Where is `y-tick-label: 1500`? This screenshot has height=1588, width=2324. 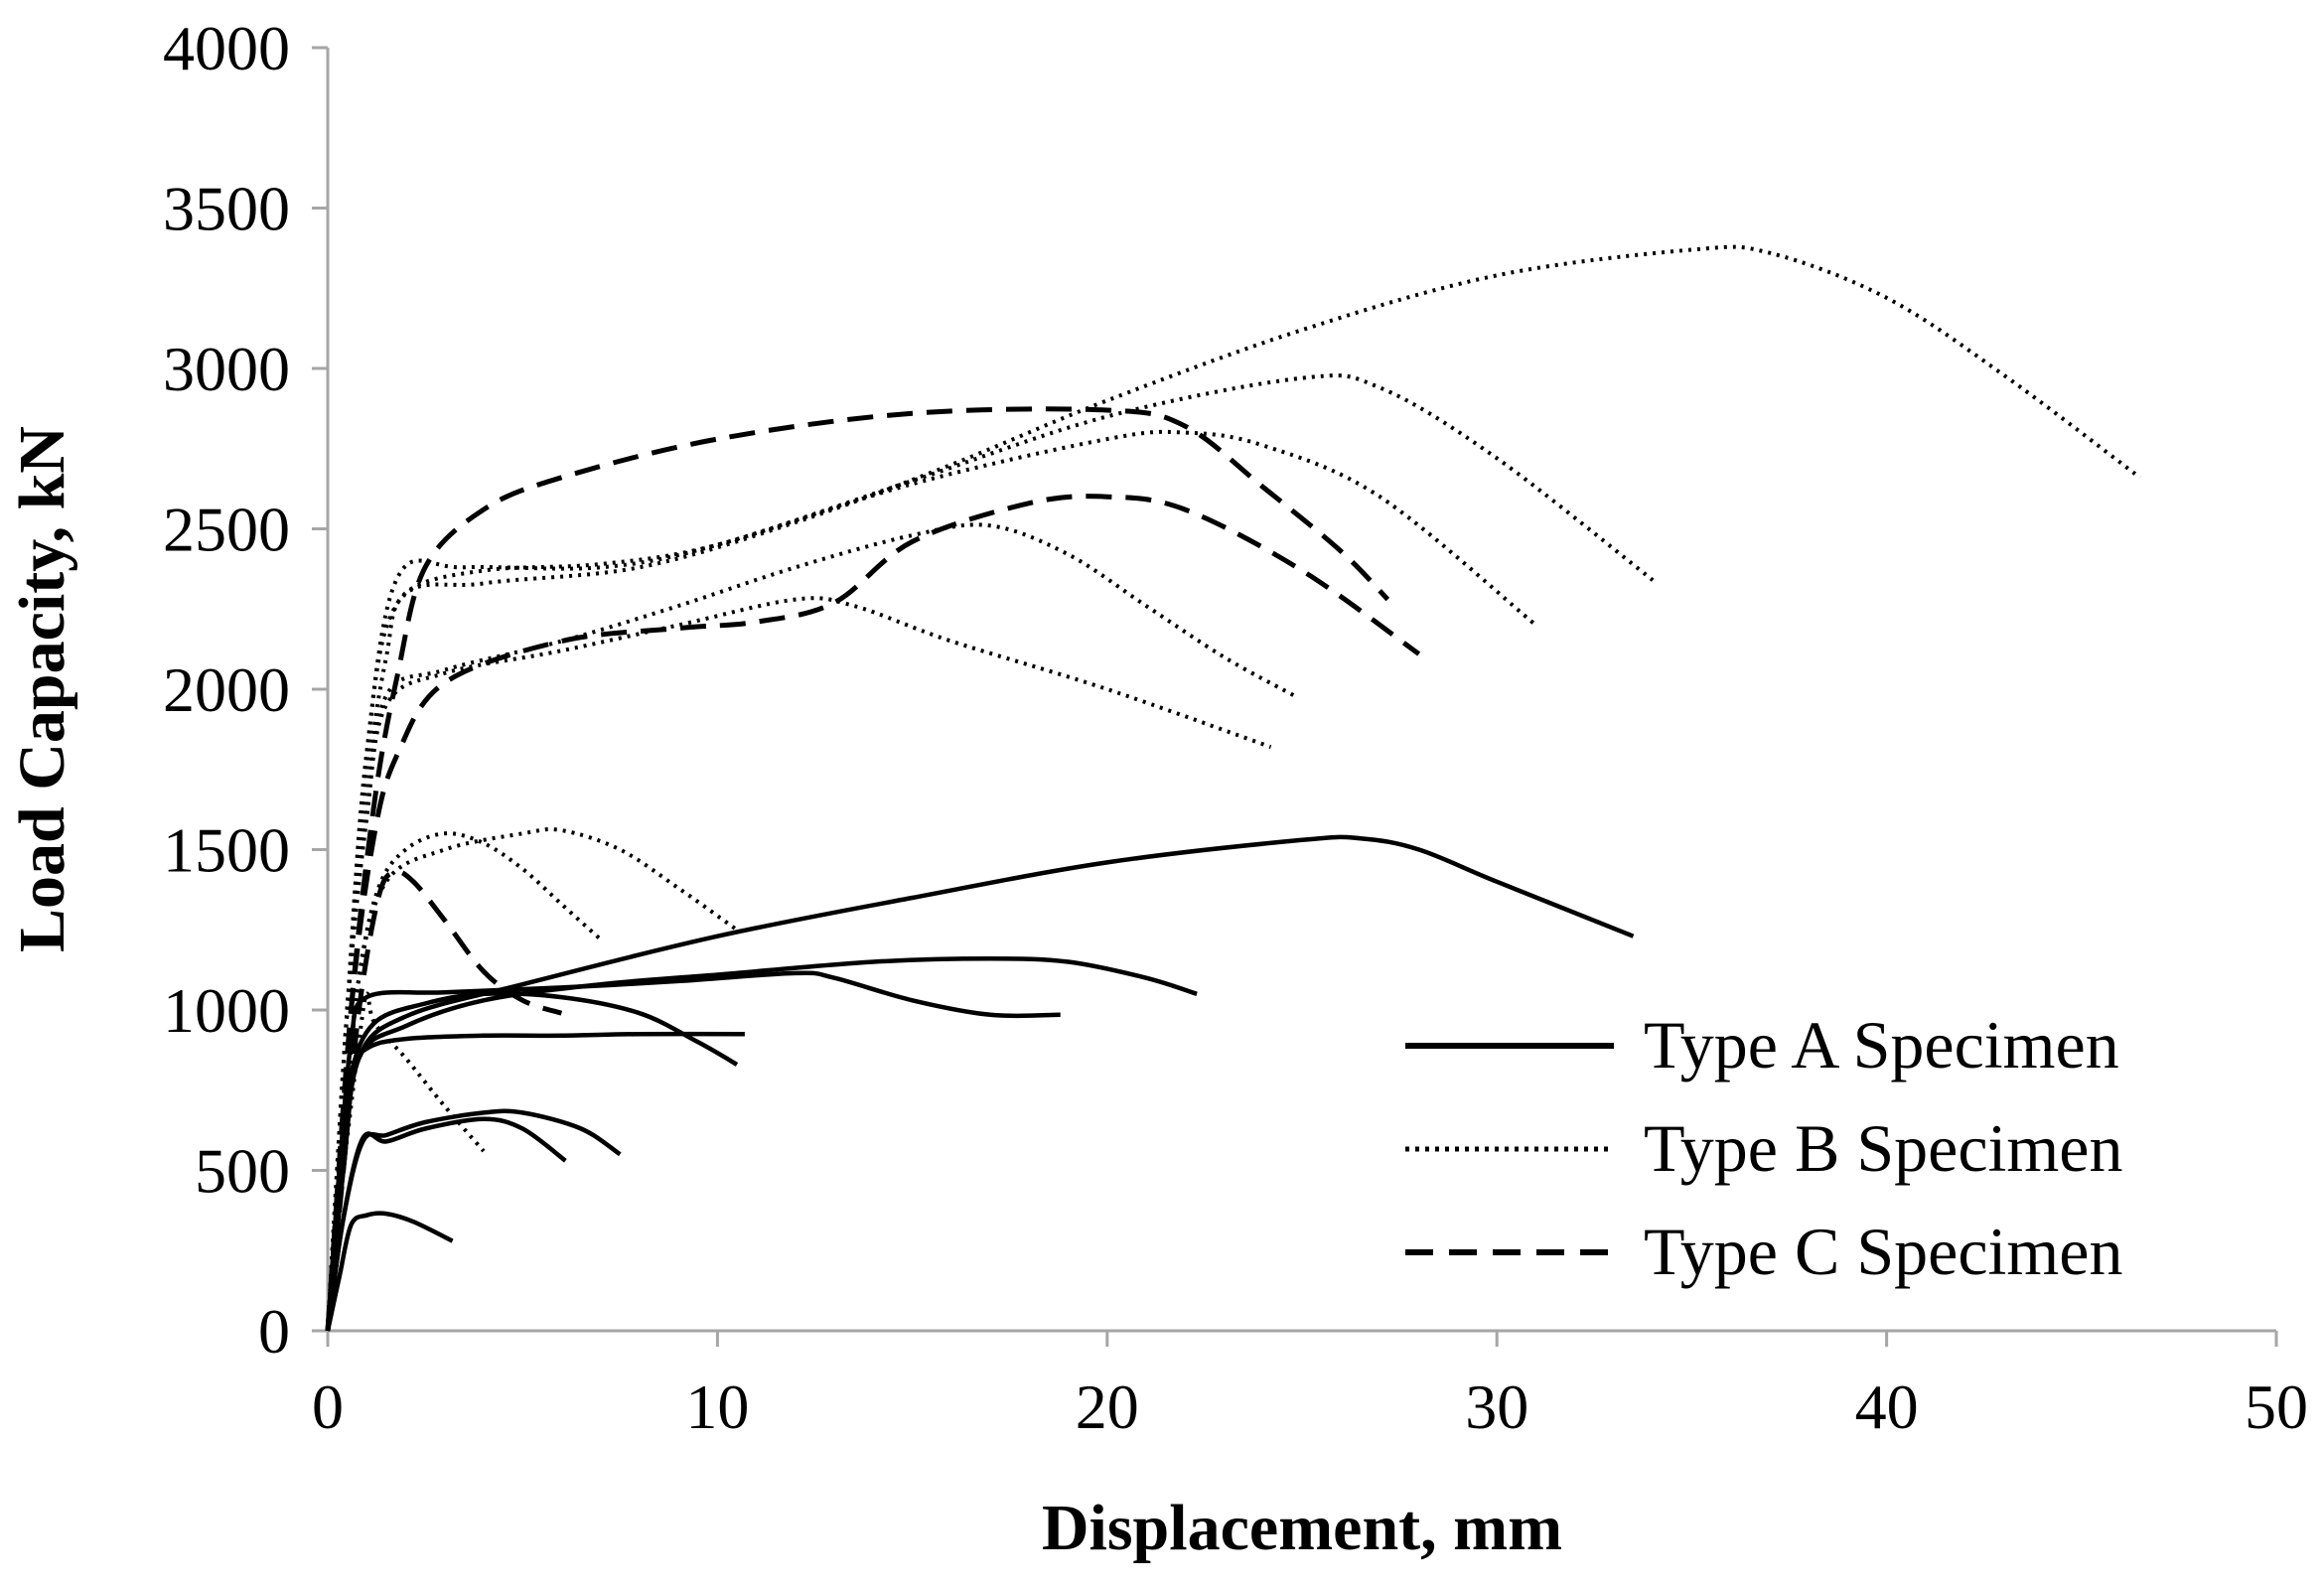
y-tick-label: 1500 is located at coordinates (226, 850).